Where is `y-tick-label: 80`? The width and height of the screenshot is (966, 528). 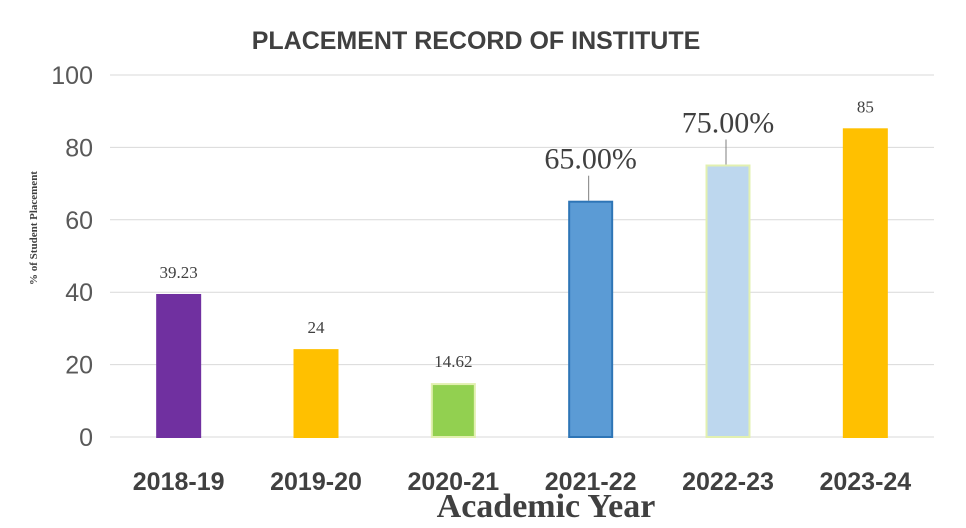 y-tick-label: 80 is located at coordinates (79, 148).